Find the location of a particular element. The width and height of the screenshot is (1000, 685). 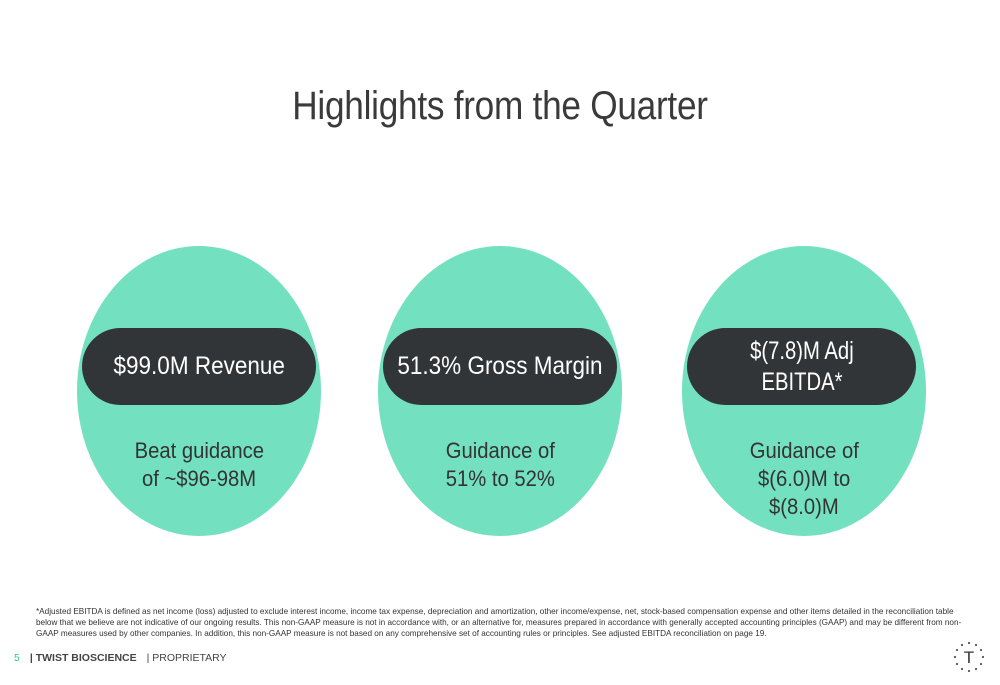

highlight-detail-ebitda: Guidance of $(6.0)M to $(8.0)M is located at coordinates (804, 479).